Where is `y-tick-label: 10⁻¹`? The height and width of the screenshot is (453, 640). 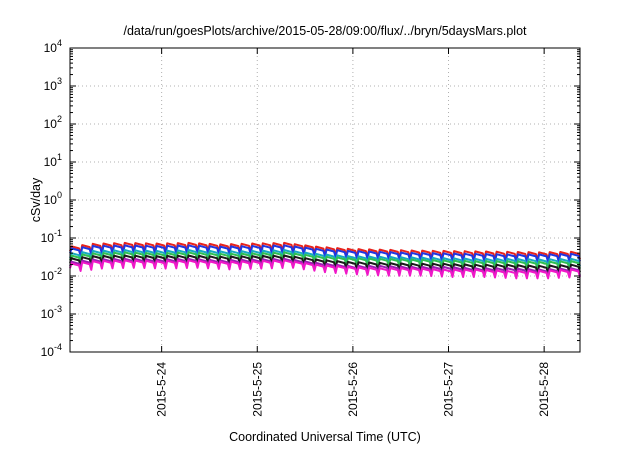 y-tick-label: 10⁻¹ is located at coordinates (51, 236).